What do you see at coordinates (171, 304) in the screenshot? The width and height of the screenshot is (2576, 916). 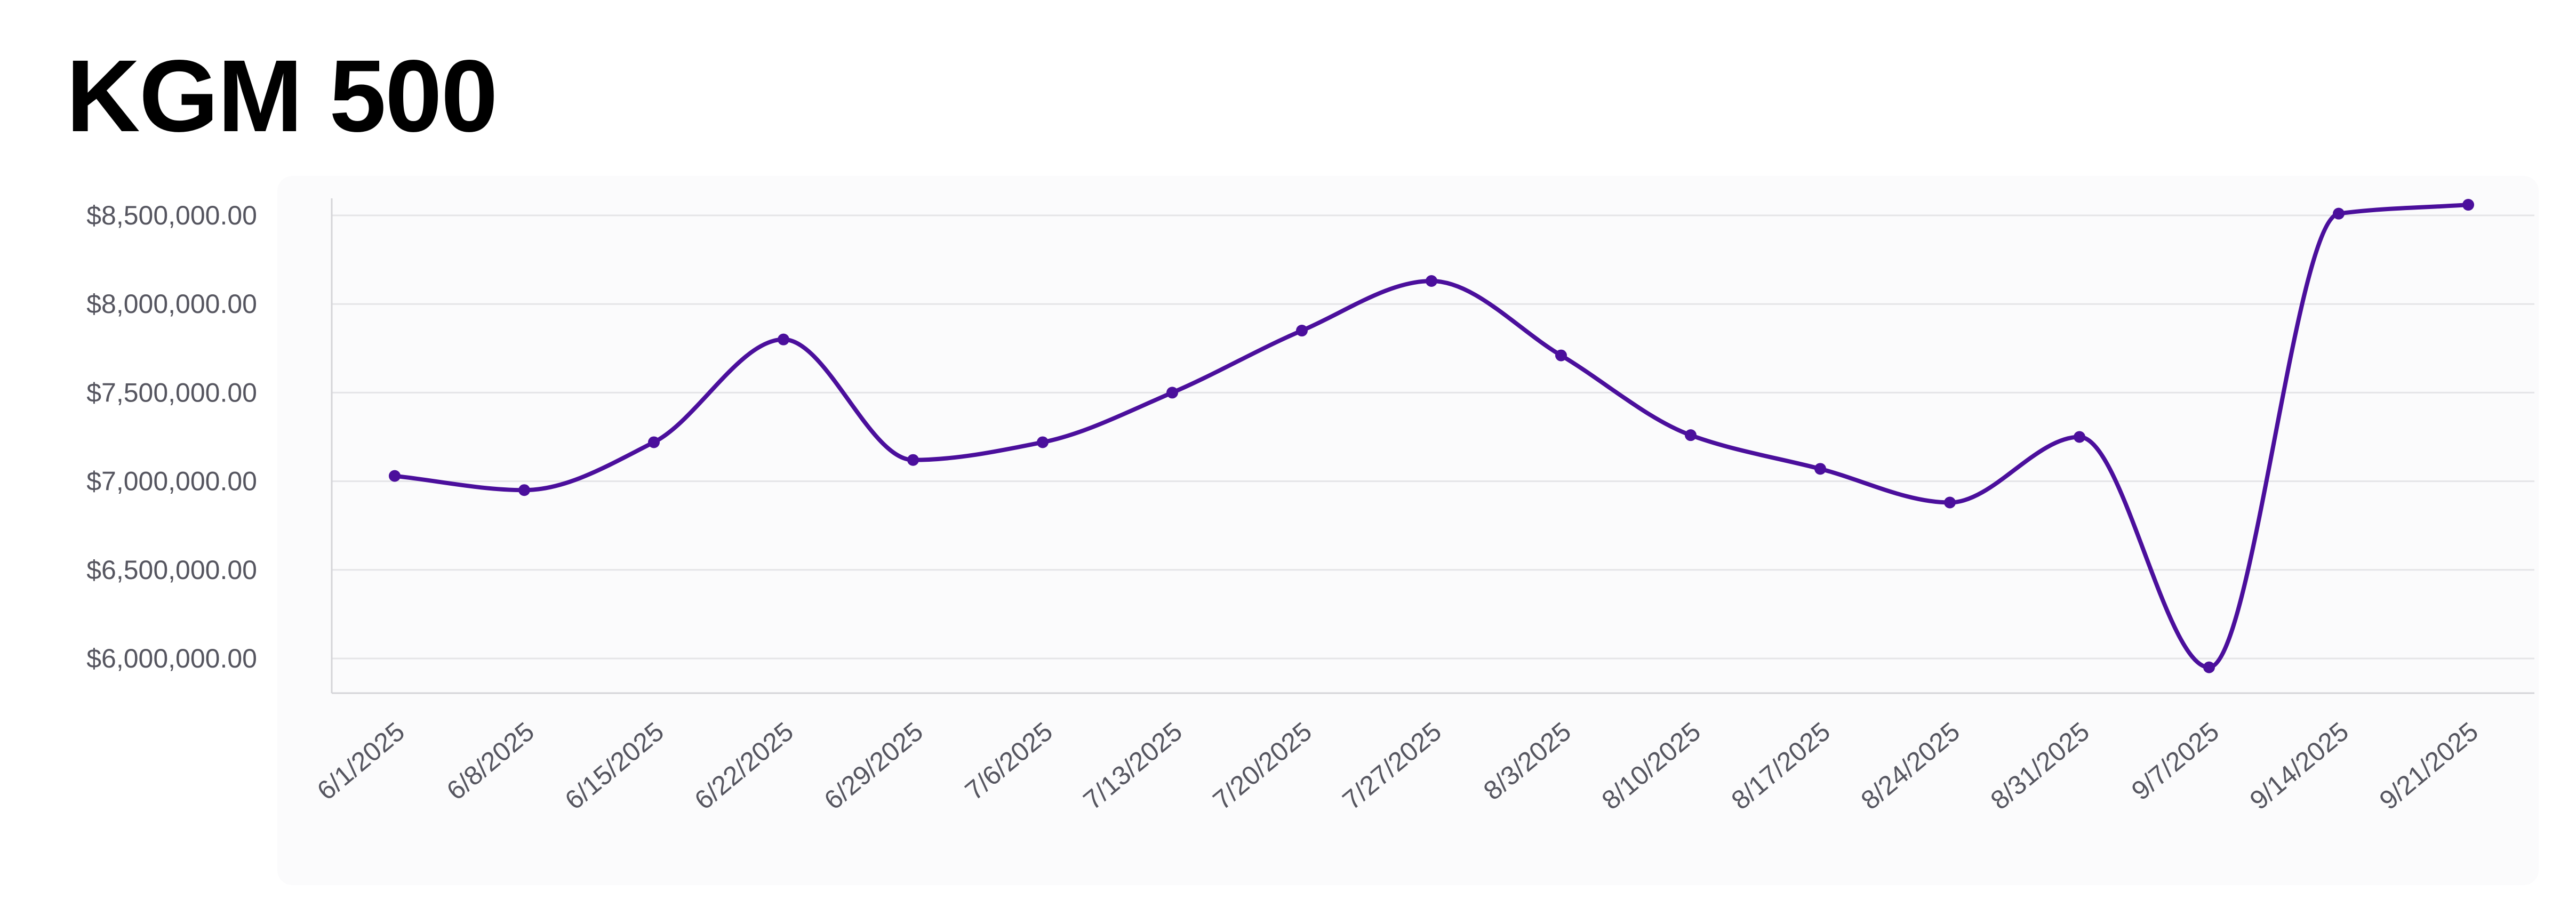 I see `y-tick-label: $8,000,000.00` at bounding box center [171, 304].